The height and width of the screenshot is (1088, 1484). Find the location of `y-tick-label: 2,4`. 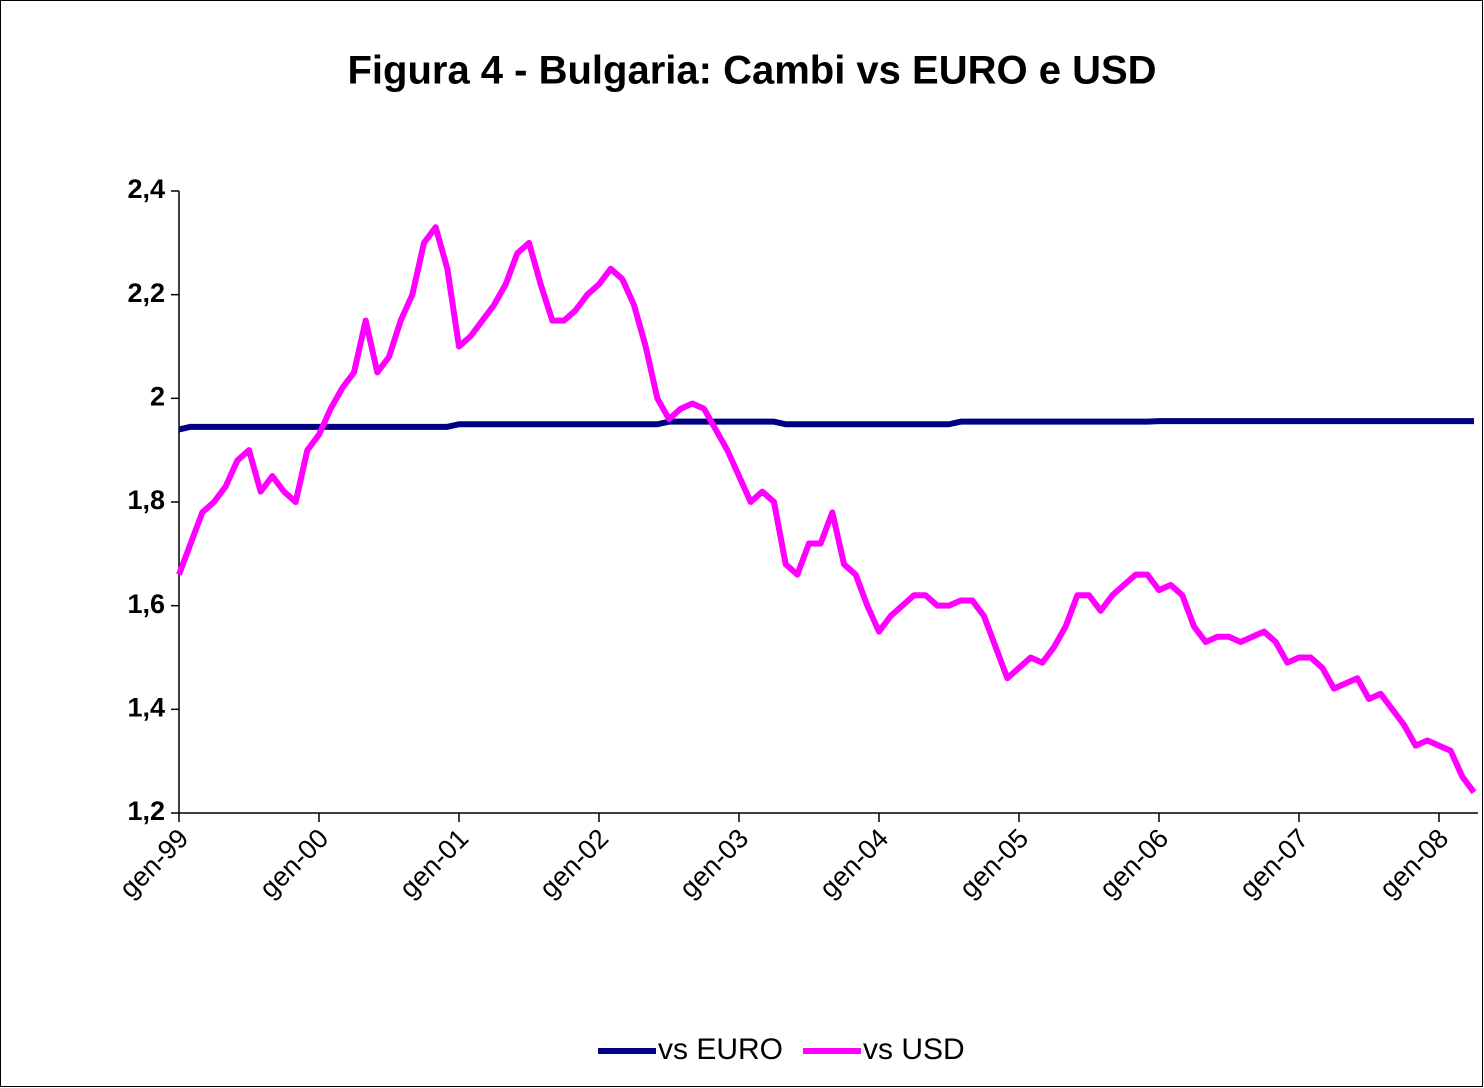

y-tick-label: 2,4 is located at coordinates (146, 189).